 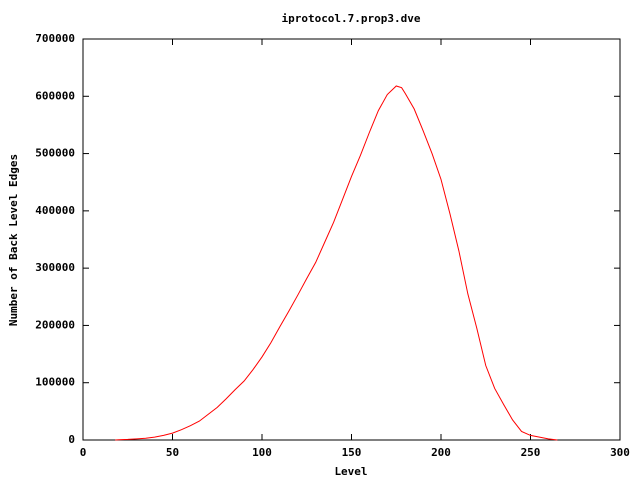 I want to click on x-tick-label: 50, so click(x=172, y=452).